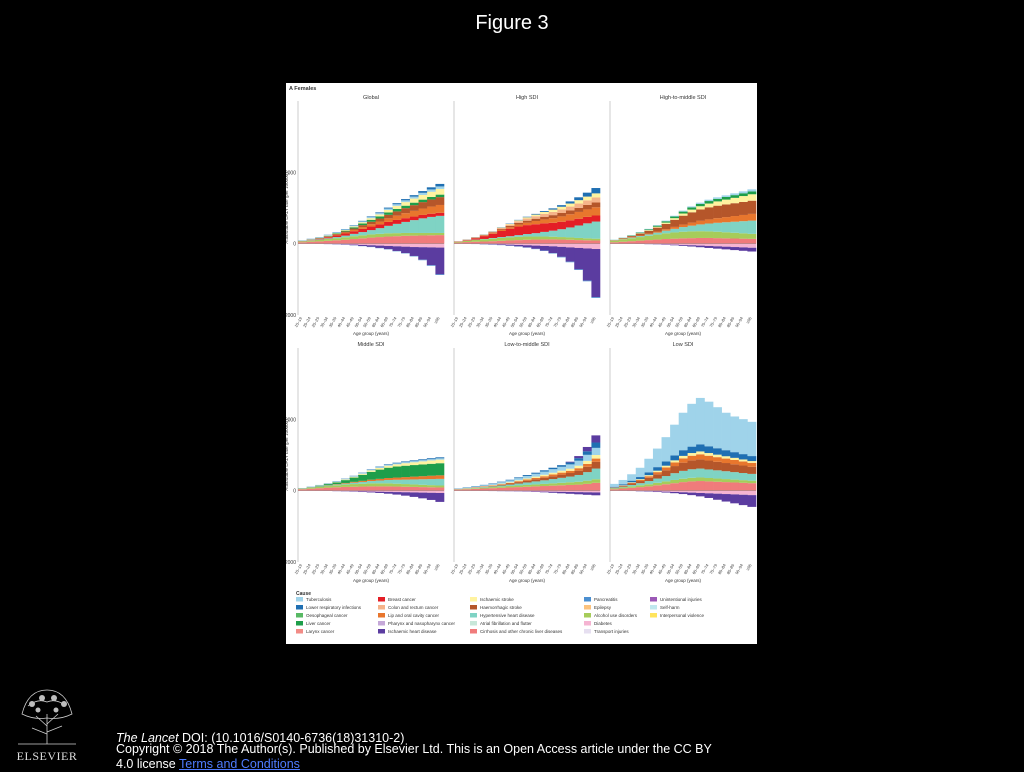 This screenshot has height=772, width=1024. What do you see at coordinates (47, 724) in the screenshot?
I see `elsevier-logo: ELSEVIER` at bounding box center [47, 724].